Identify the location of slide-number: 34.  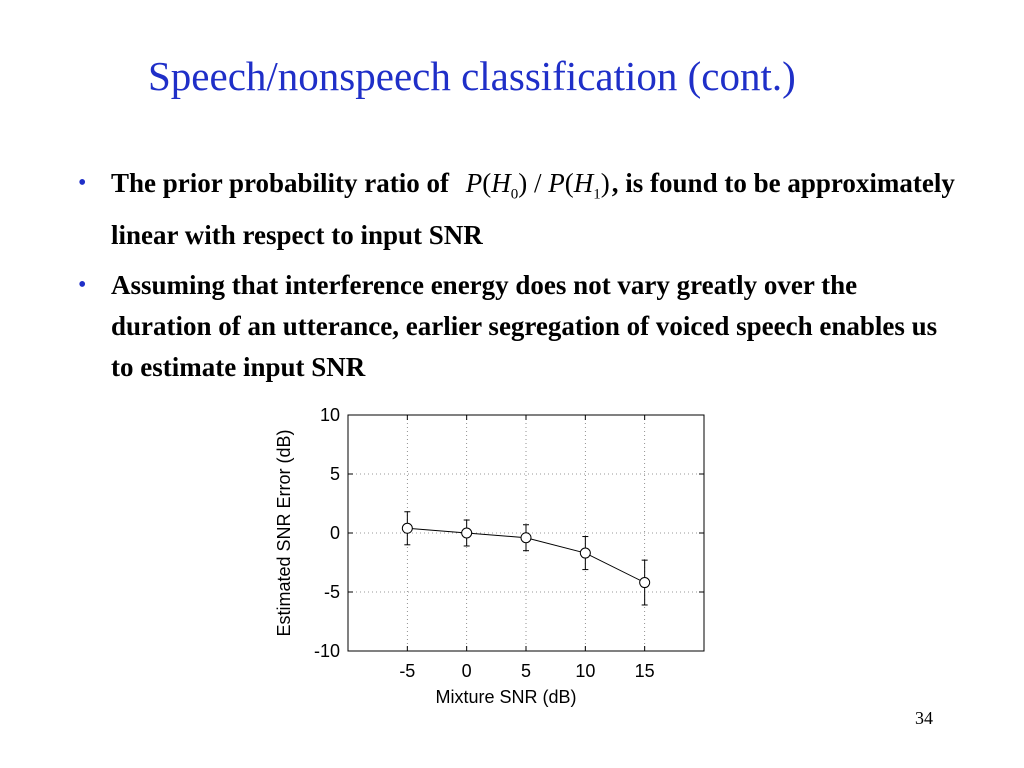
(924, 718).